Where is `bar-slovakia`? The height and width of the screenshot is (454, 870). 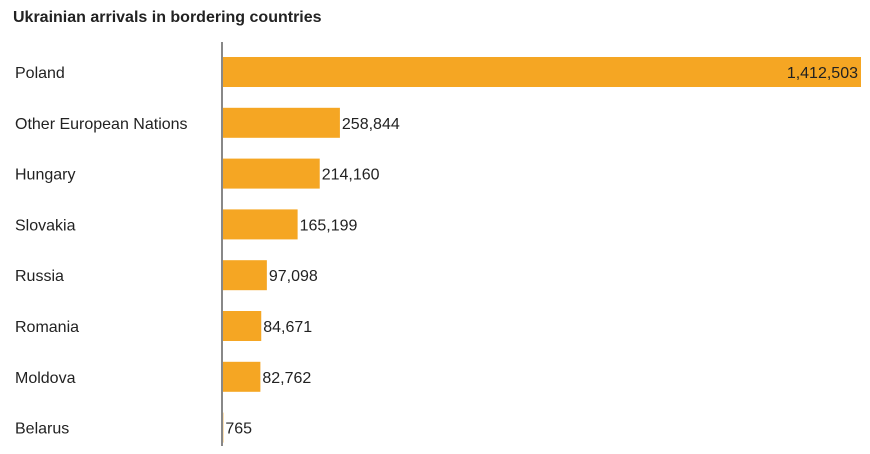 bar-slovakia is located at coordinates (260, 224).